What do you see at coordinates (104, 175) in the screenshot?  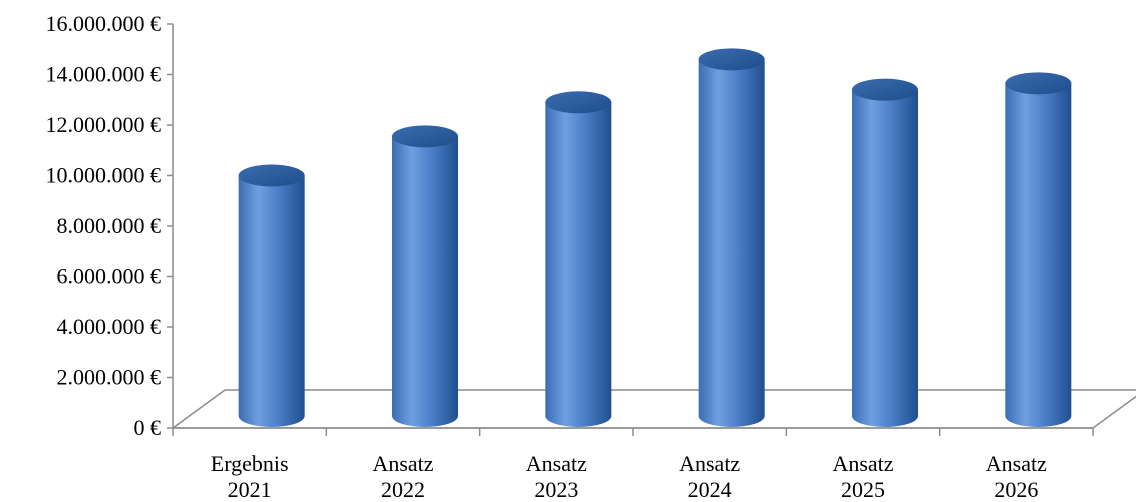 I see `y-tick-label: 10.000.000 €` at bounding box center [104, 175].